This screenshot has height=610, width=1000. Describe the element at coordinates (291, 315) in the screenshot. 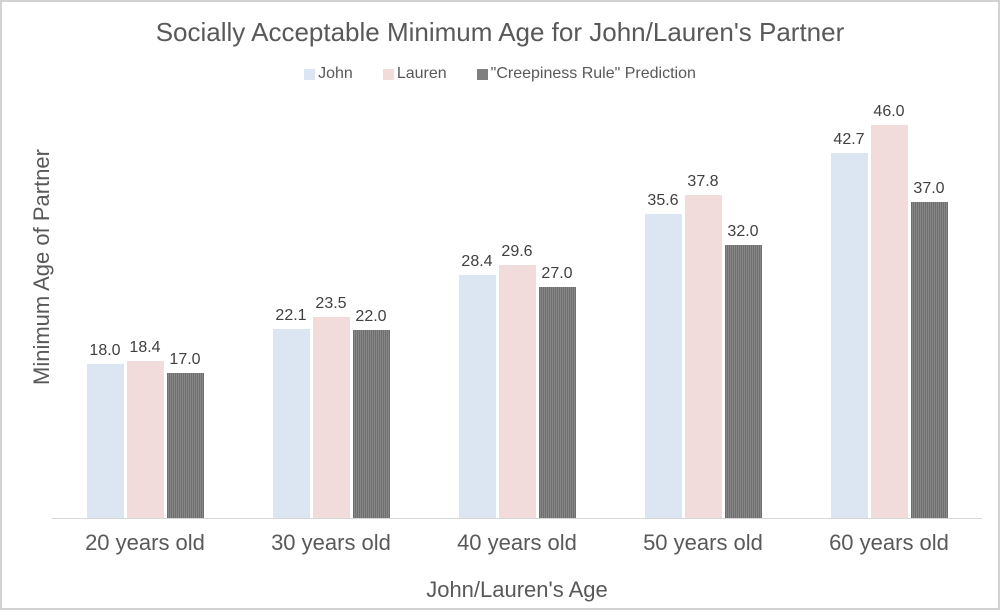

I see `bar-value-label: 22.1` at that location.